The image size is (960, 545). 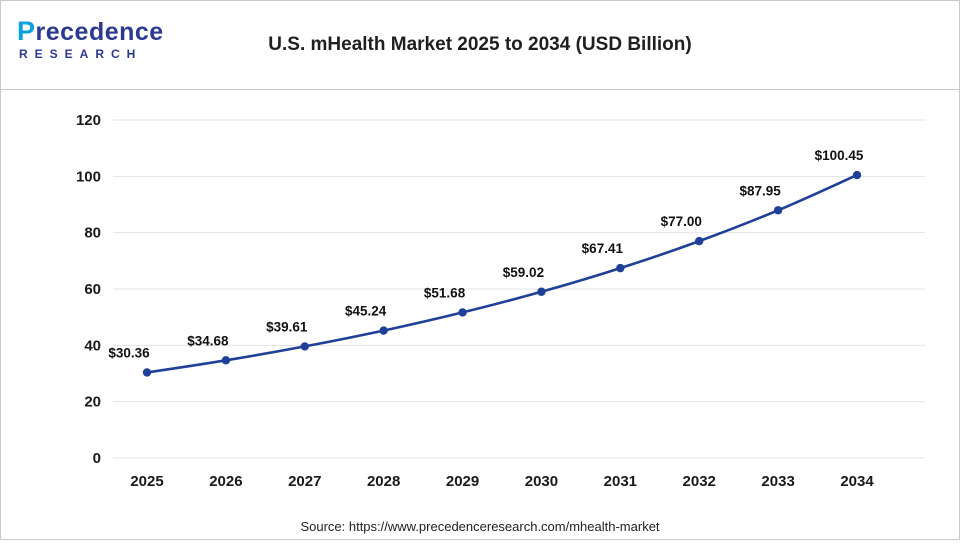 What do you see at coordinates (88, 176) in the screenshot?
I see `y-tick-label: 100` at bounding box center [88, 176].